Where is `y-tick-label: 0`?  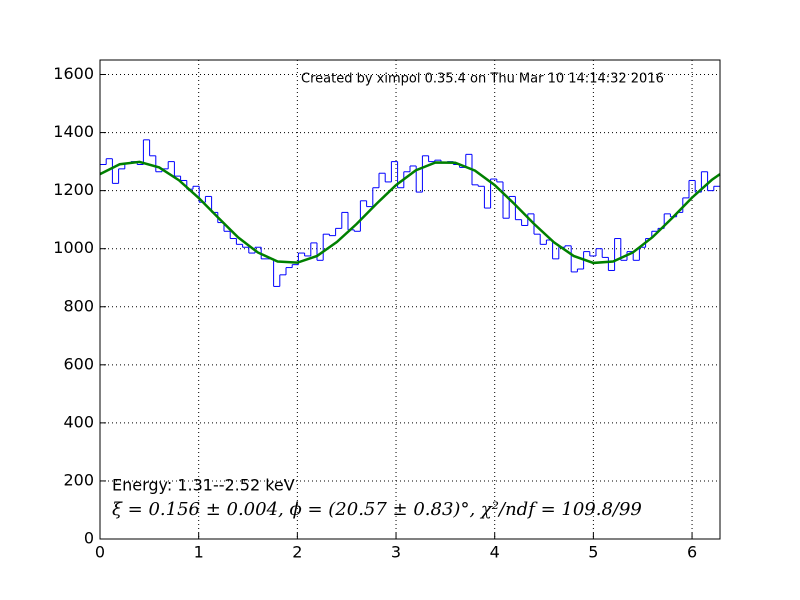
y-tick-label: 0 is located at coordinates (89, 538).